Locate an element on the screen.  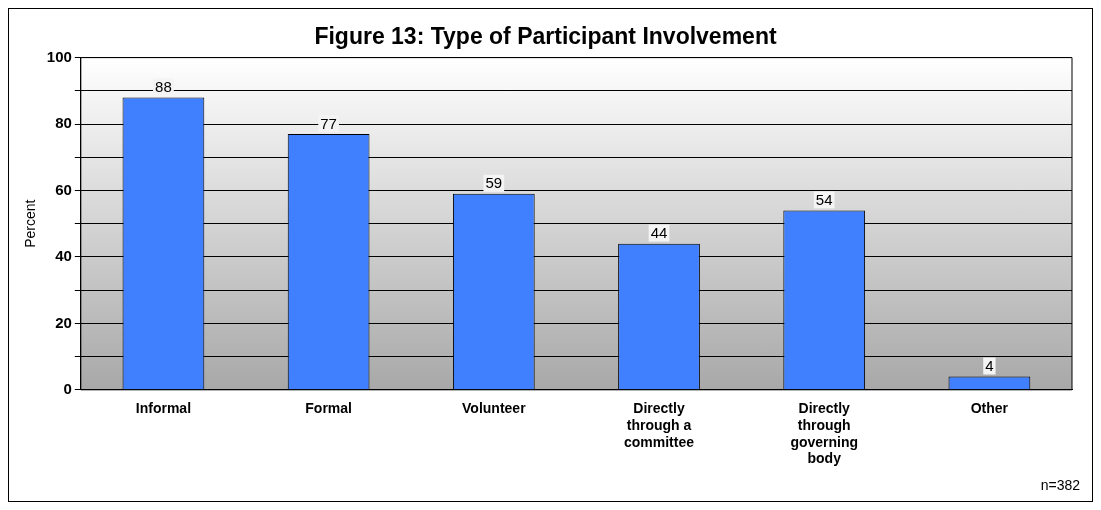
x-tick-label: Informal is located at coordinates (163, 408).